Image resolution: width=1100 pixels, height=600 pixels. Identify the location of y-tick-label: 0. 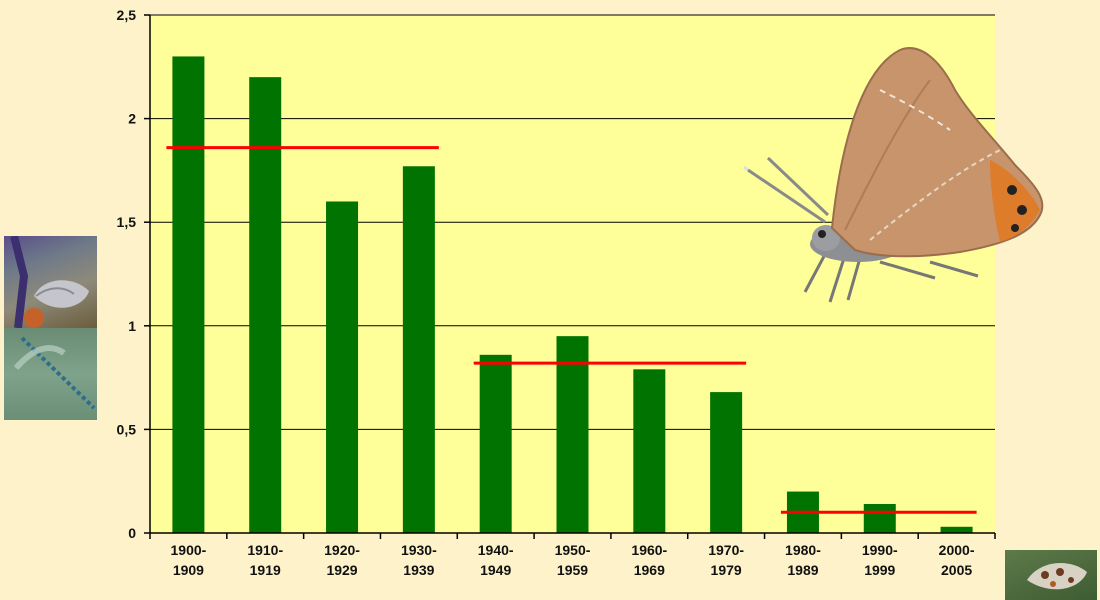
(132, 533).